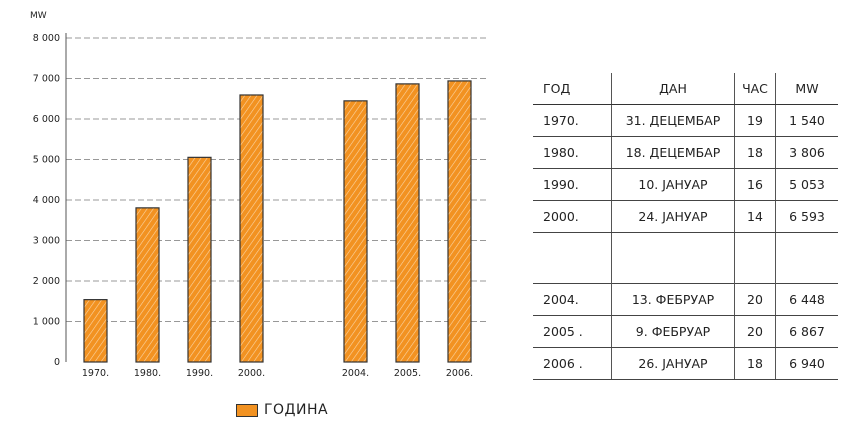 Image resolution: width=854 pixels, height=425 pixels. Describe the element at coordinates (46, 119) in the screenshot. I see `y-tick-label: 6 000` at that location.